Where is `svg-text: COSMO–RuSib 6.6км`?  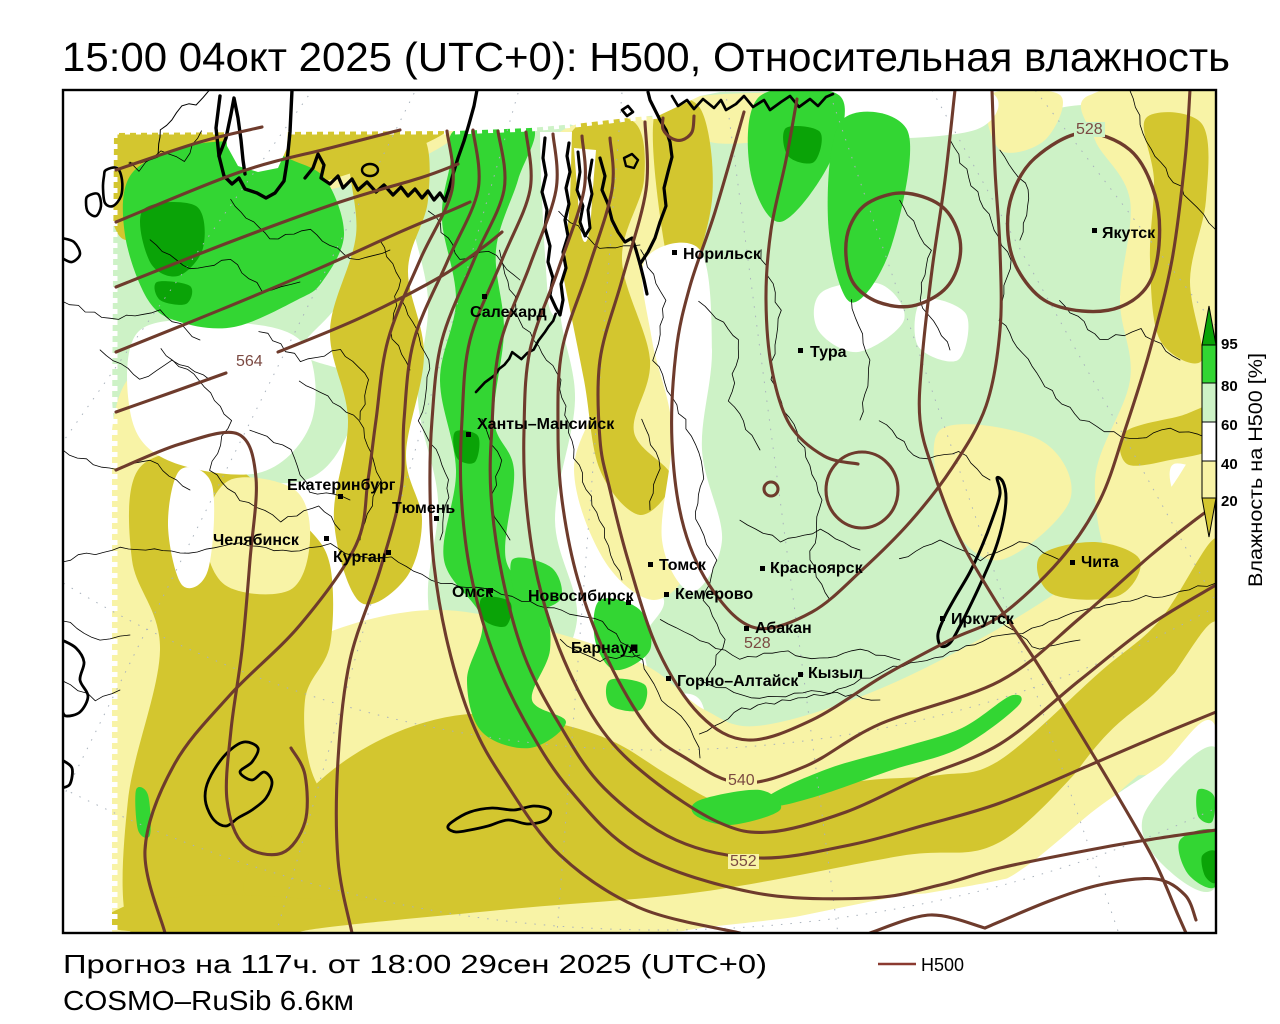
svg-text: COSMO–RuSib 6.6км is located at coordinates (208, 1000).